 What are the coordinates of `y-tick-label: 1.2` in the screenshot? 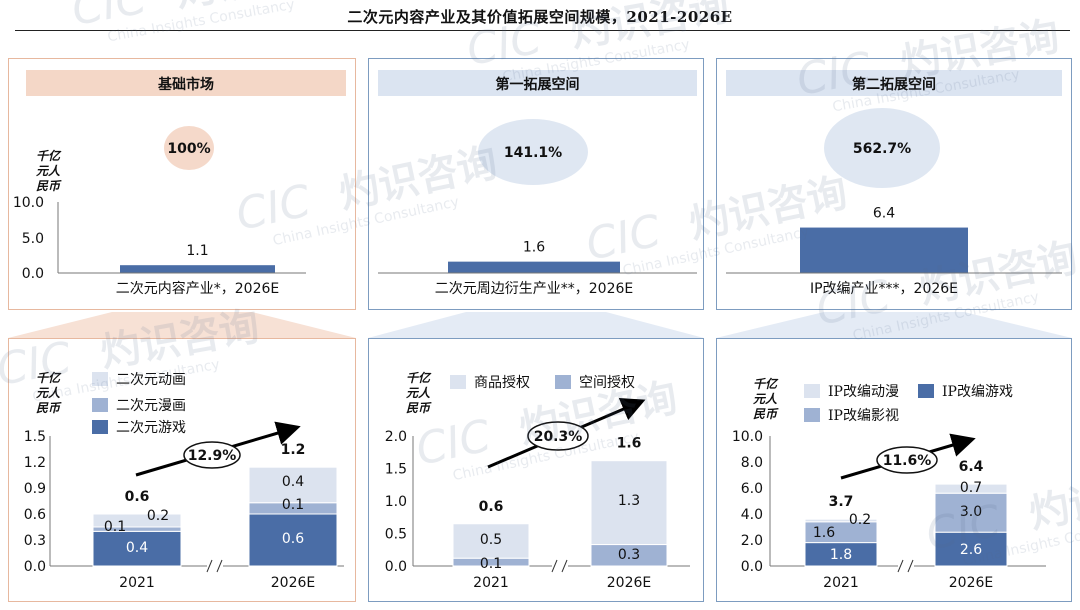 It's located at (35, 463).